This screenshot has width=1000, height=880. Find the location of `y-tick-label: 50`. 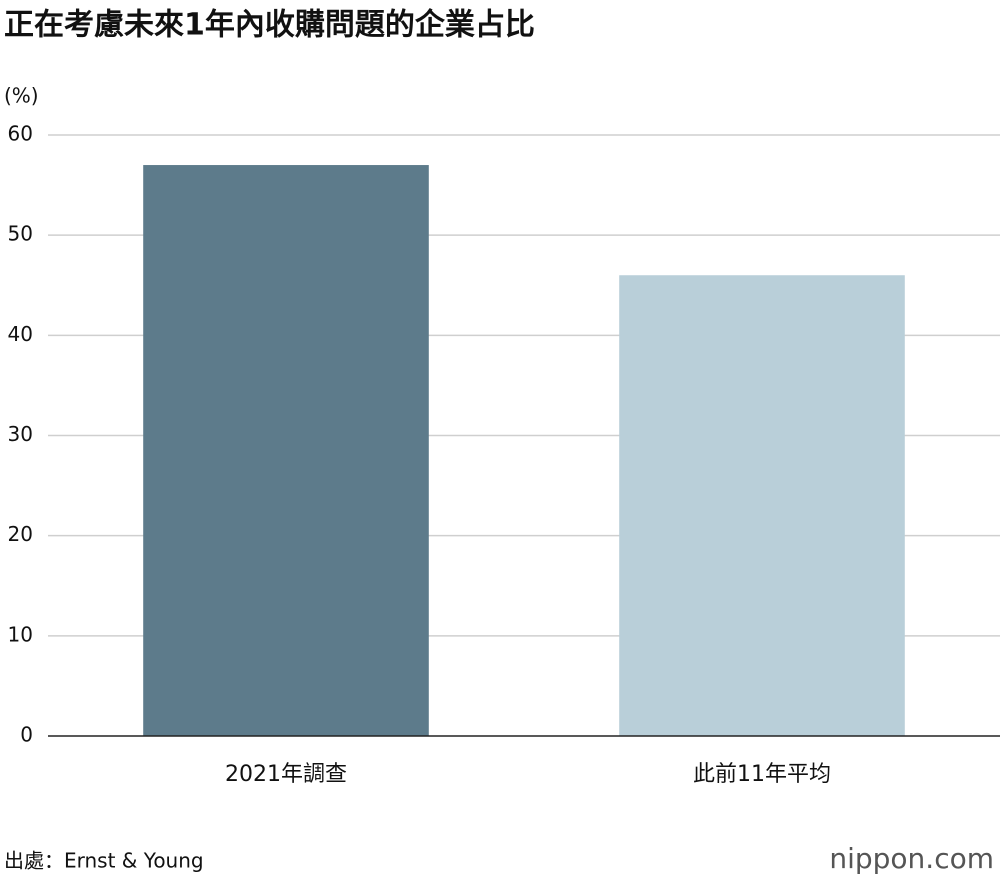

y-tick-label: 50 is located at coordinates (20, 234).